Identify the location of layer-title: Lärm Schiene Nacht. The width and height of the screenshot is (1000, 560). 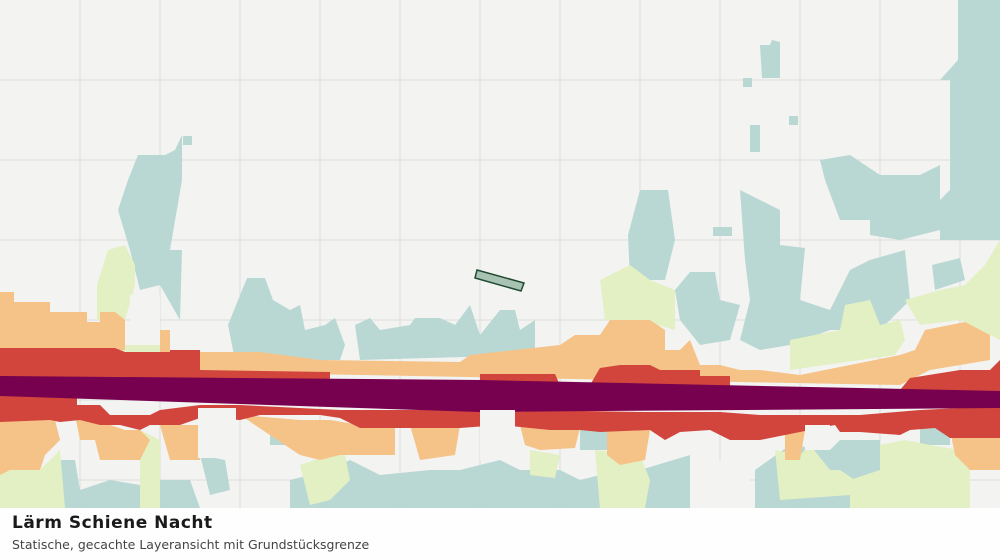
(112, 523).